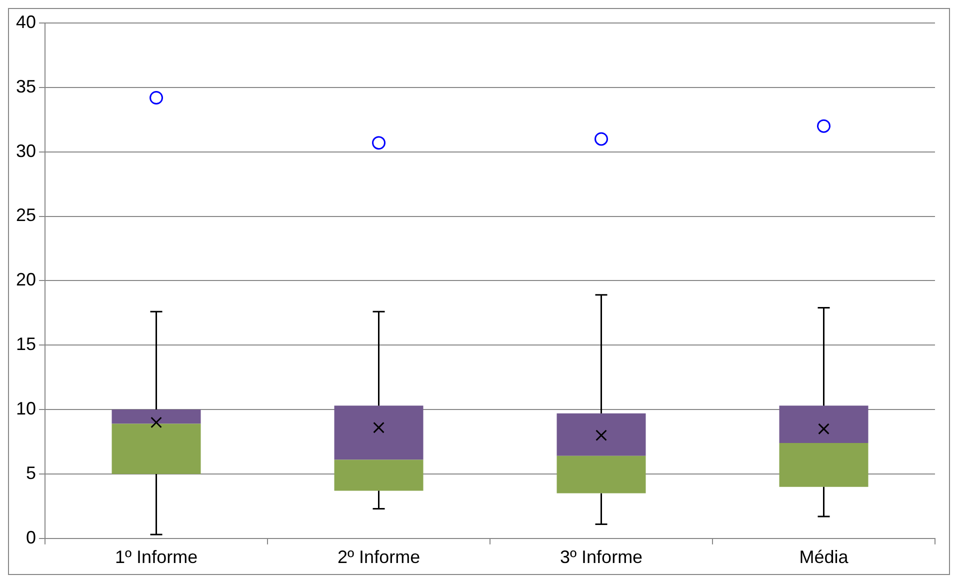 The height and width of the screenshot is (583, 959). I want to click on y-tick-label: 5, so click(31, 472).